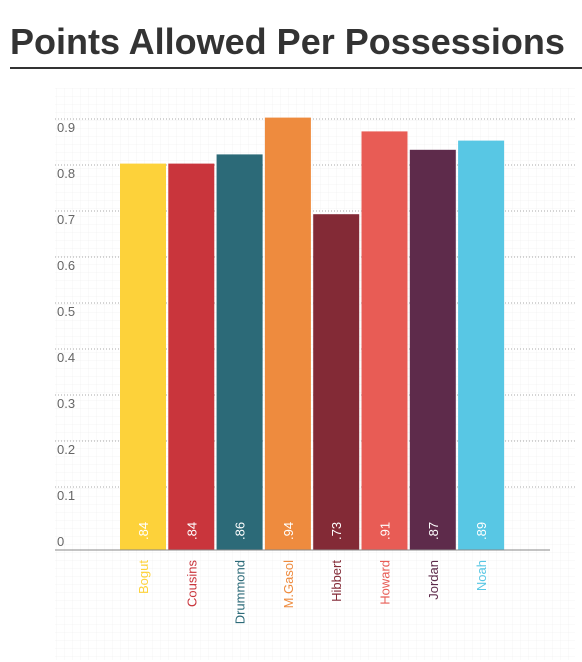  Describe the element at coordinates (66, 495) in the screenshot. I see `y-tick-label: 0.1` at that location.